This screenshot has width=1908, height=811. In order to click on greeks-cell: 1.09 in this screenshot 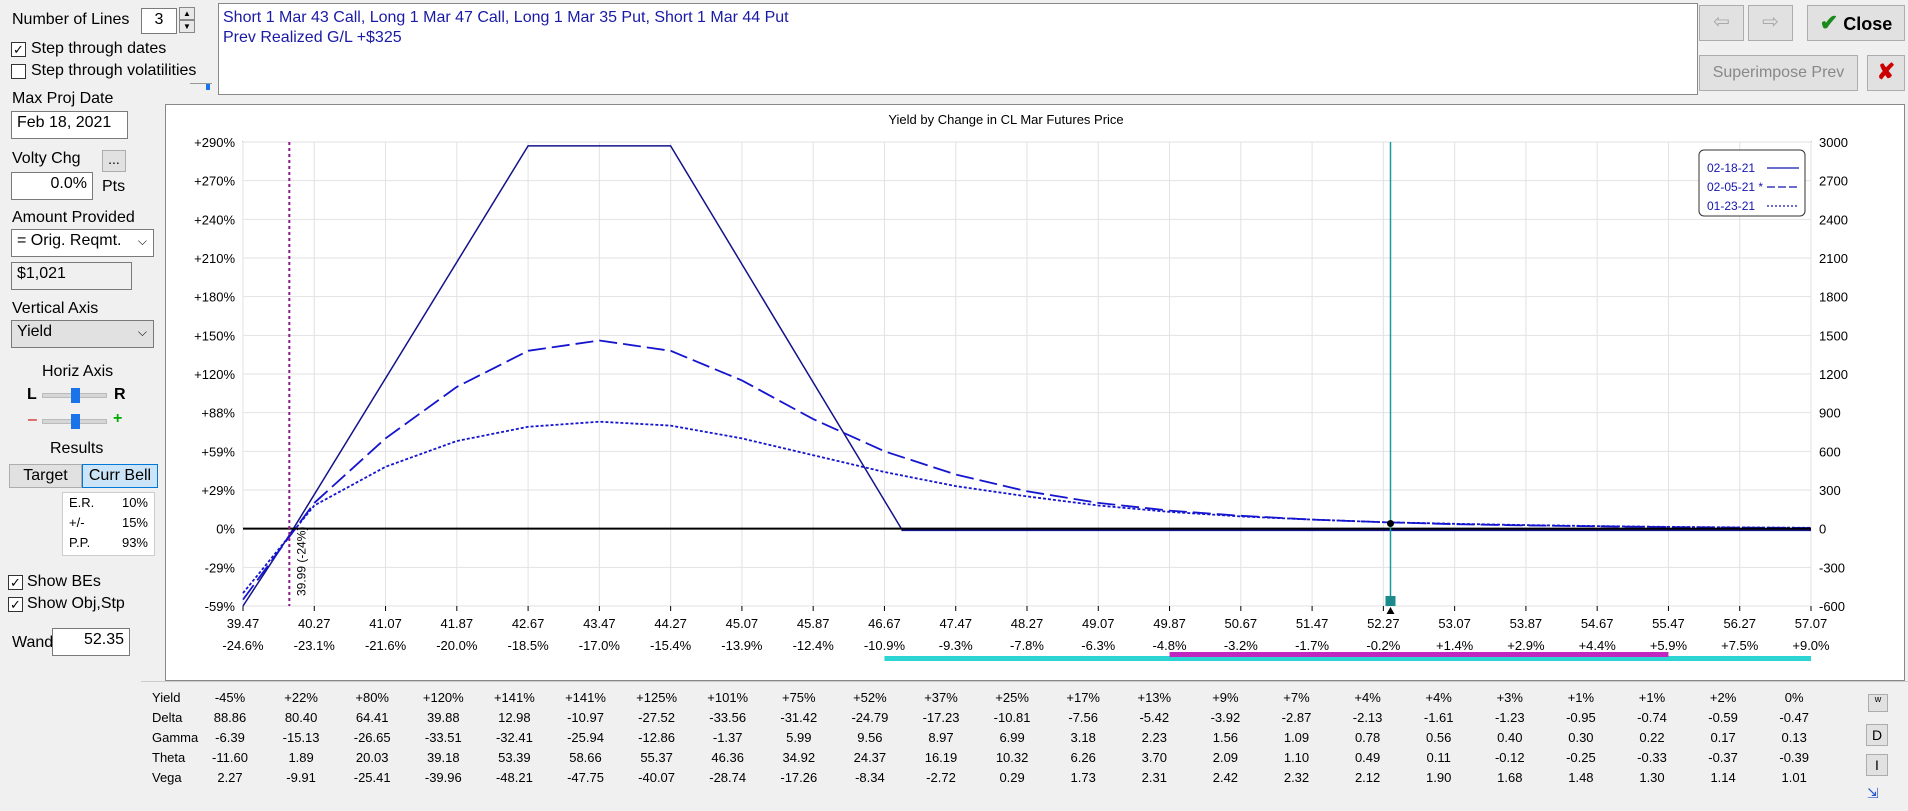, I will do `click(1296, 737)`.